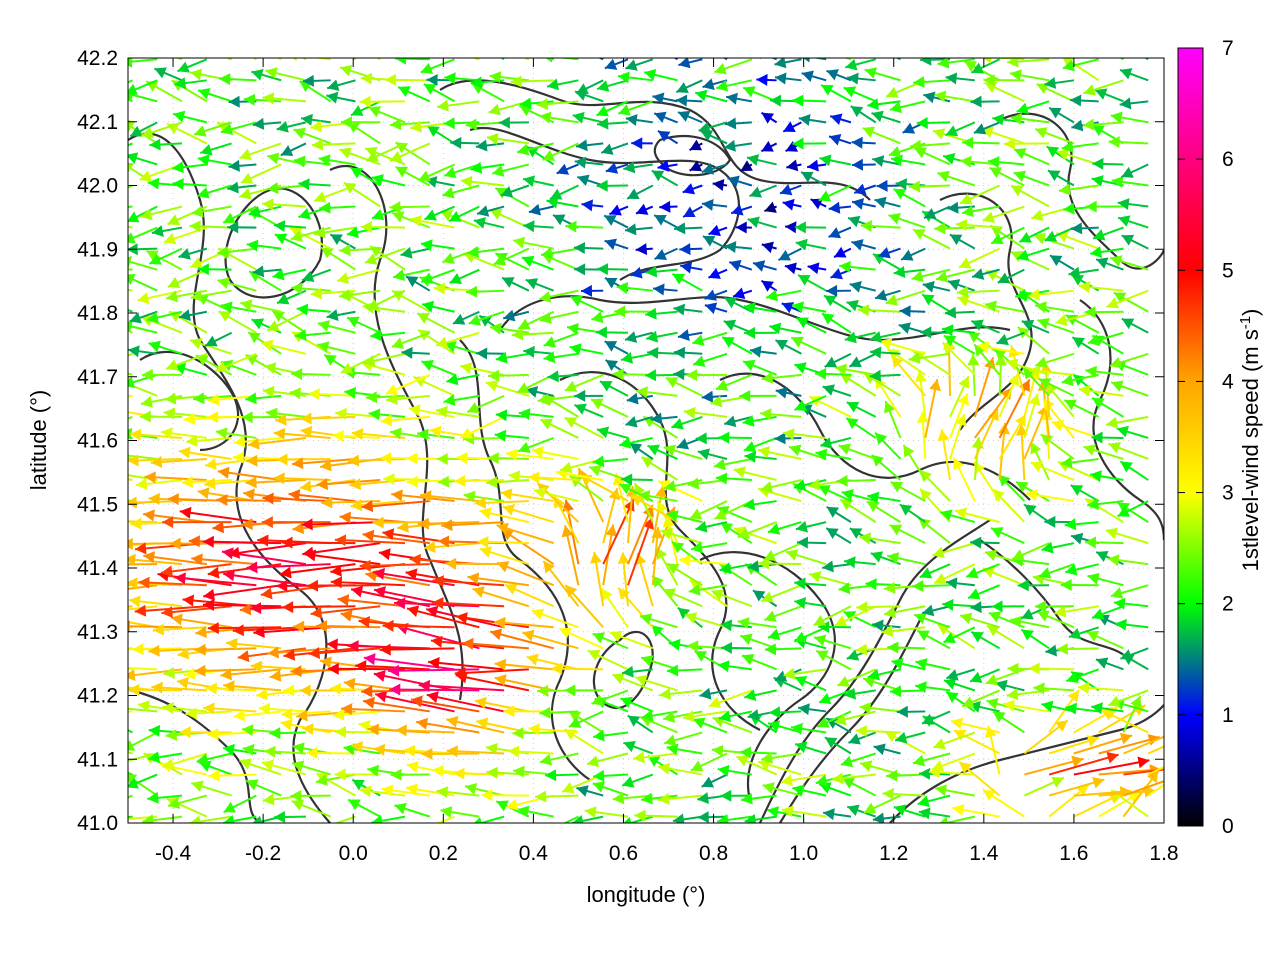 The image size is (1280, 960). I want to click on y-tick-label: 42.2, so click(97, 58).